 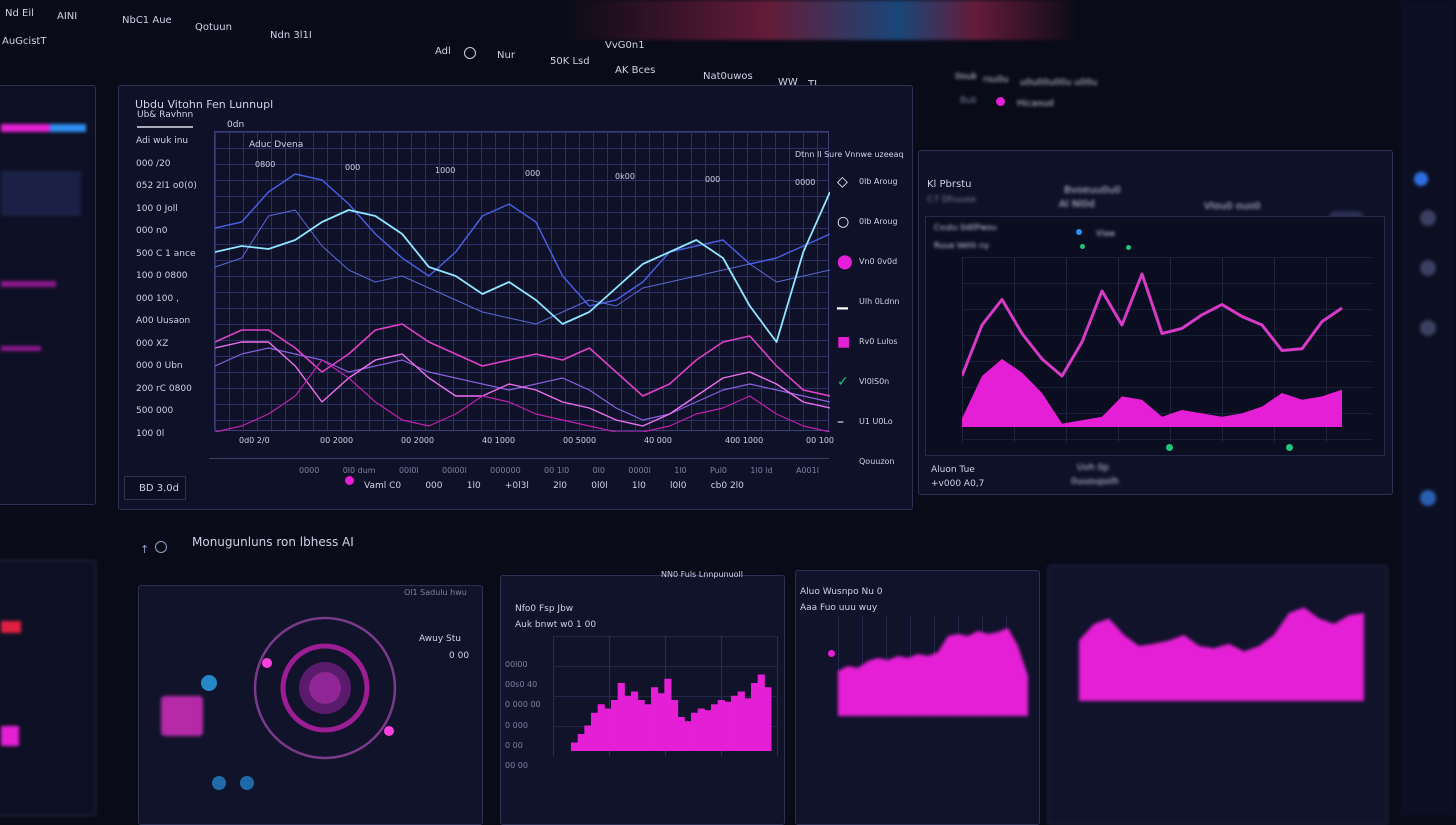 What do you see at coordinates (871, 194) in the screenshot?
I see `legend-item: ◇ 0lb Aroug` at bounding box center [871, 194].